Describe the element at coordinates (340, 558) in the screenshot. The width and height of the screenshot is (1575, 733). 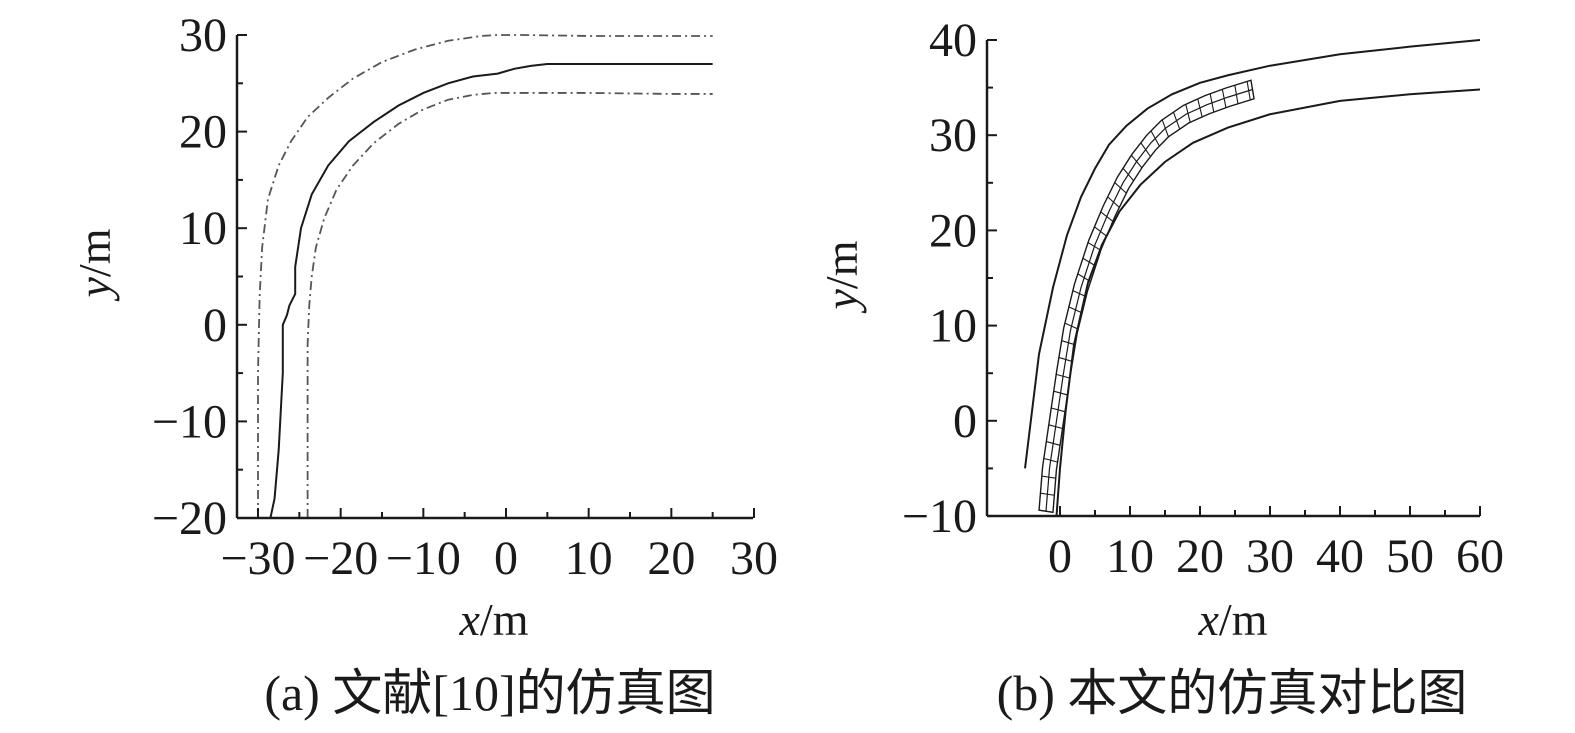
I see `x-tick-label: −20` at that location.